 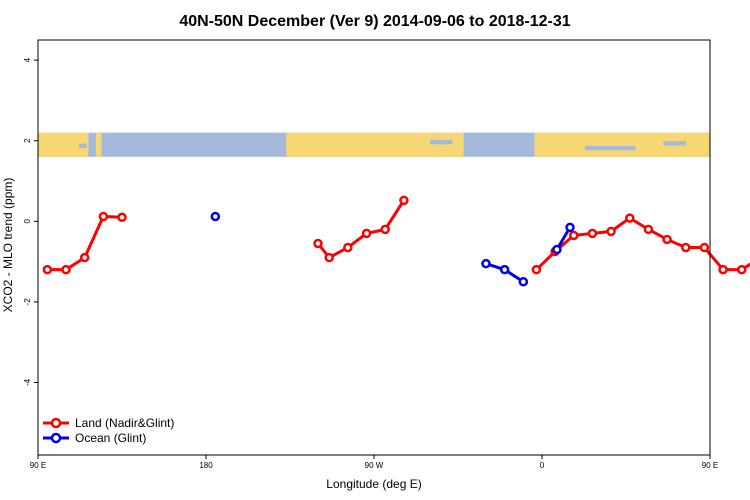 What do you see at coordinates (124, 423) in the screenshot?
I see `legend-label-0: Land (Nadir&Glint)` at bounding box center [124, 423].